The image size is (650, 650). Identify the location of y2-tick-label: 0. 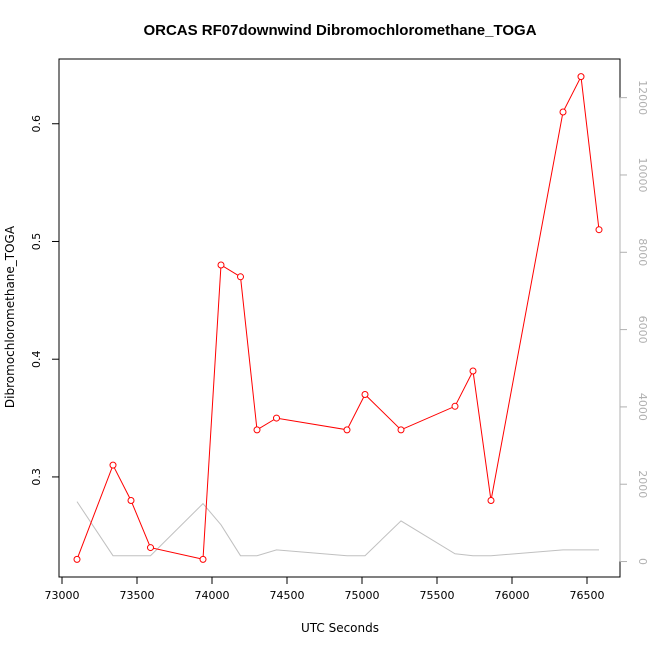
(642, 561).